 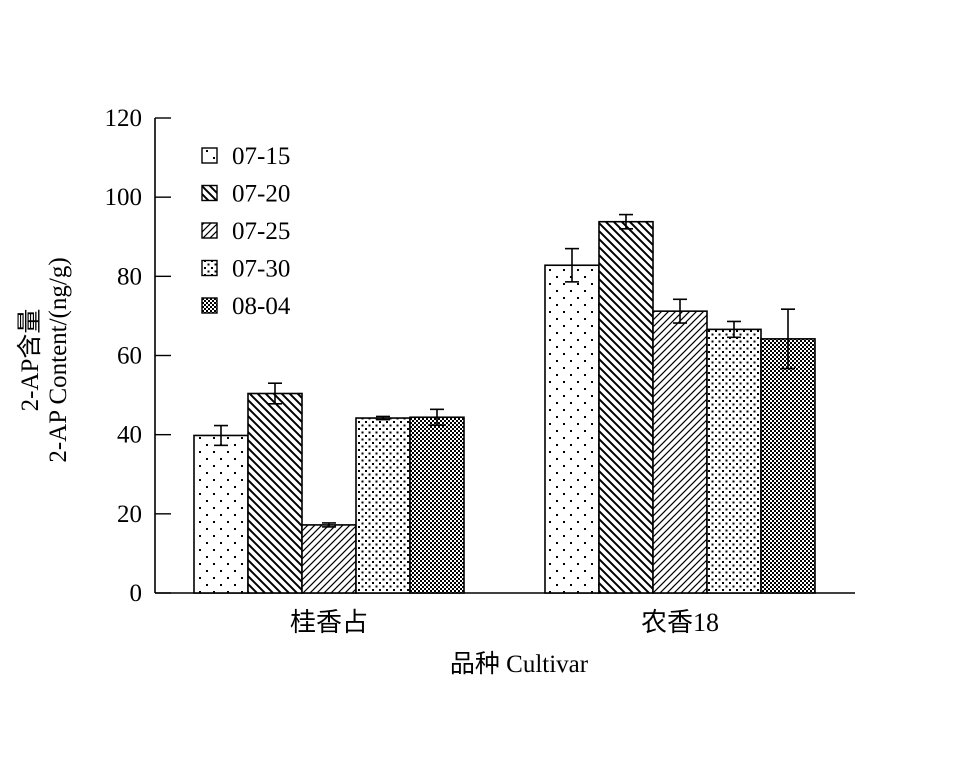 I want to click on y-tick-label: 80, so click(x=129, y=276).